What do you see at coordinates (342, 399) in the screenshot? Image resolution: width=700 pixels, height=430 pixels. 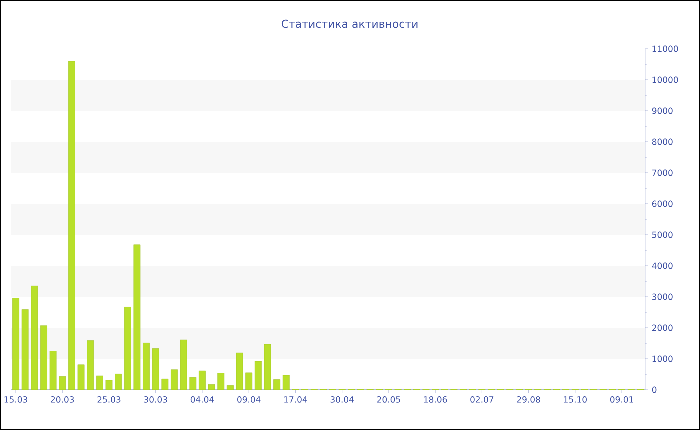 I see `x-tick-label: 30.04` at bounding box center [342, 399].